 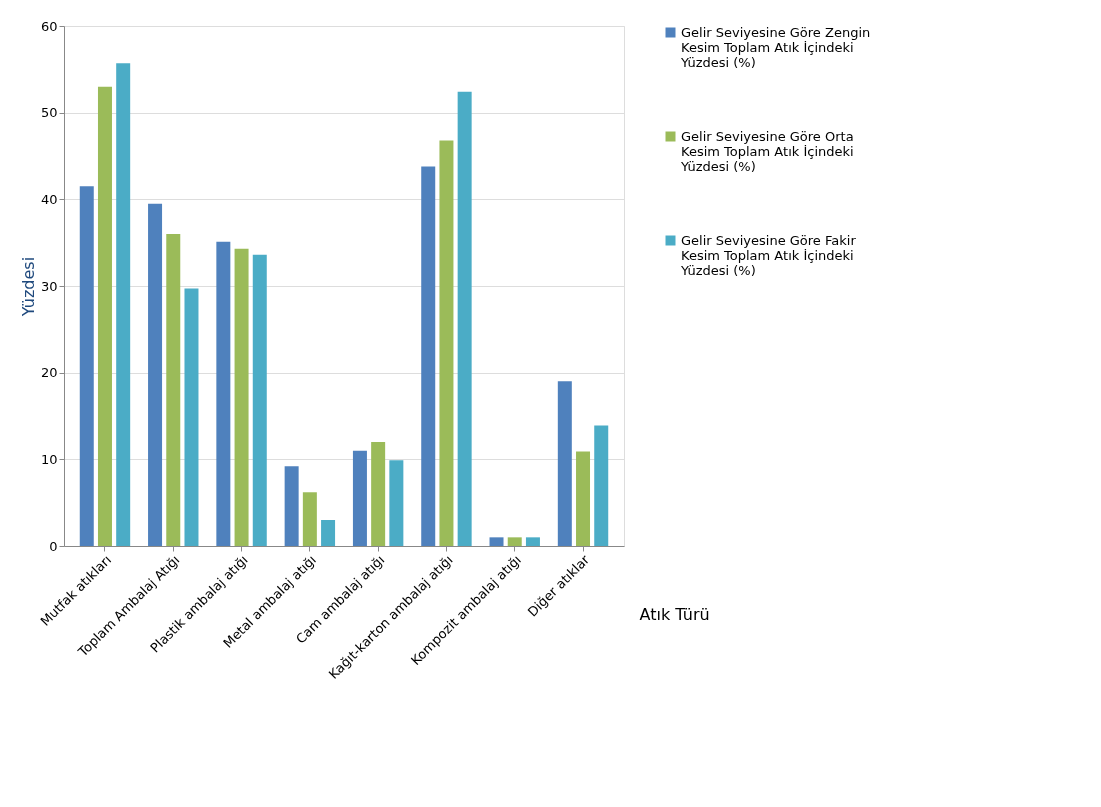 What do you see at coordinates (768, 255) in the screenshot?
I see `legend-label: Gelir Seviyesine Göre Fakir Kesim Toplam Atık İçindeki Yüzdesi (%)` at bounding box center [768, 255].